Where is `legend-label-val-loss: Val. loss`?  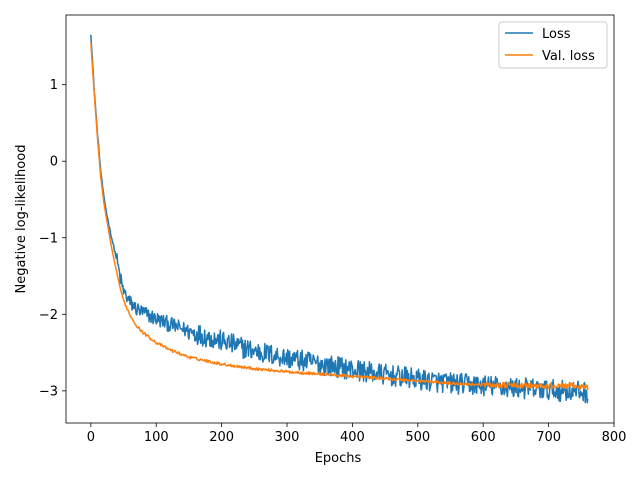 legend-label-val-loss: Val. loss is located at coordinates (568, 56).